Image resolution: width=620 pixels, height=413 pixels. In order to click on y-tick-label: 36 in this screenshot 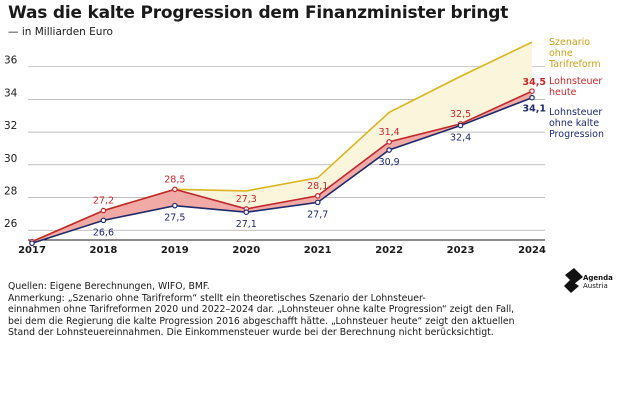, I will do `click(11, 61)`.